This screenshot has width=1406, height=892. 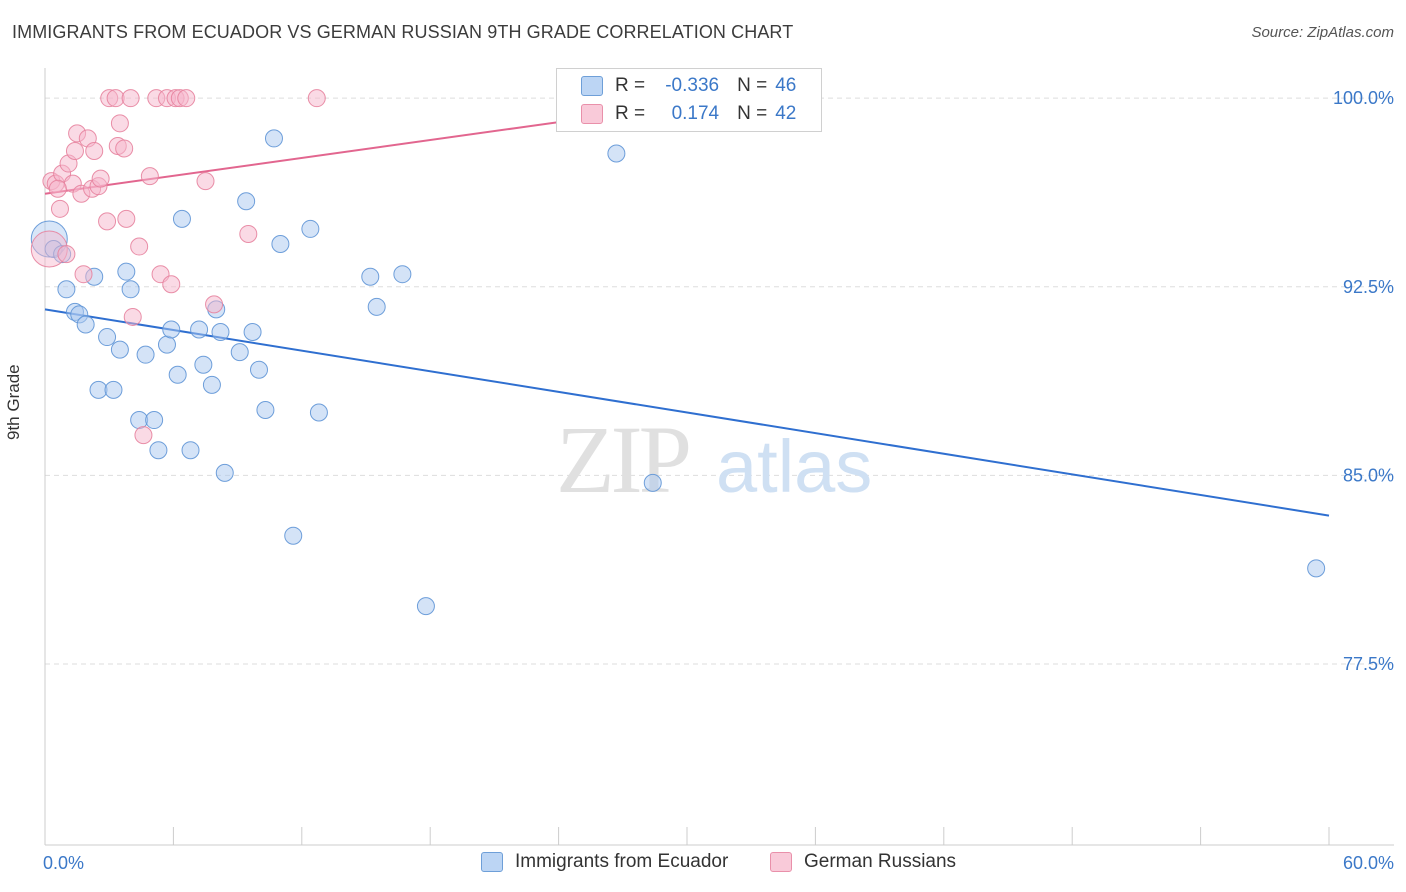 What do you see at coordinates (794, 466) in the screenshot?
I see `watermark-atlas: atlas` at bounding box center [794, 466].